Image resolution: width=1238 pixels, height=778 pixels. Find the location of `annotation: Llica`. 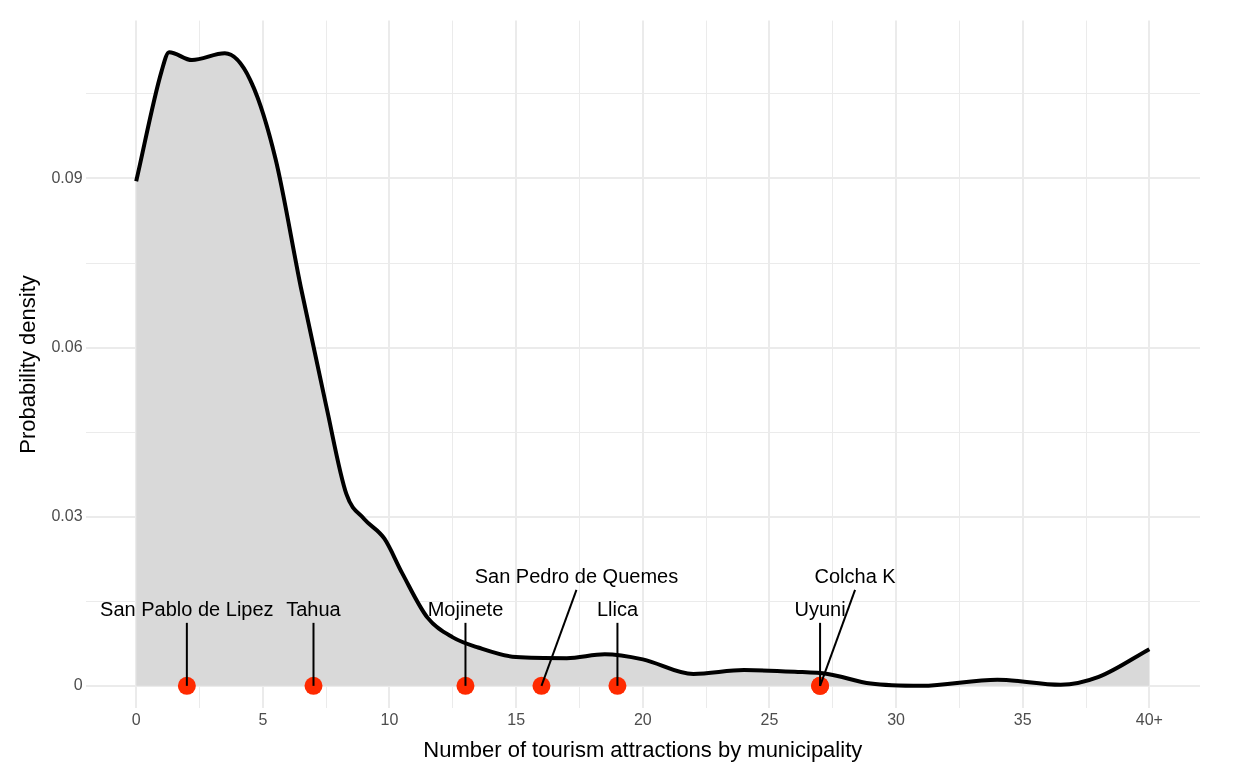

annotation: Llica is located at coordinates (617, 609).